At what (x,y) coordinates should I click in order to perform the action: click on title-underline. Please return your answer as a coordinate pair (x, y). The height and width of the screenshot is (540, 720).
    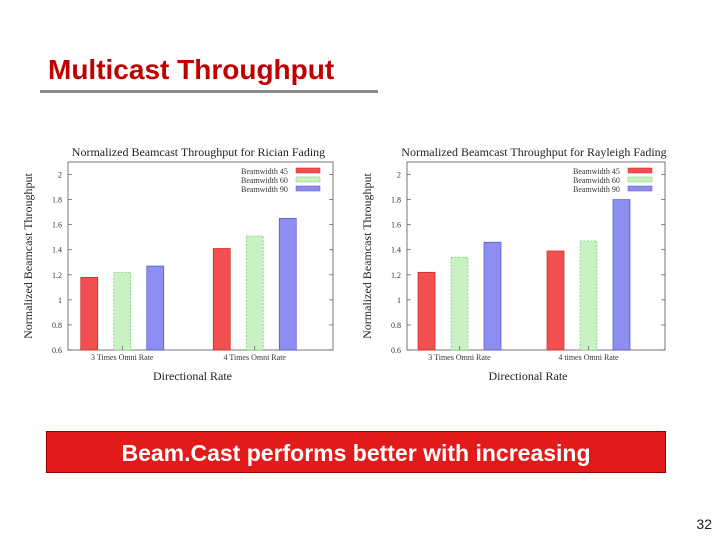
    Looking at the image, I should click on (209, 91).